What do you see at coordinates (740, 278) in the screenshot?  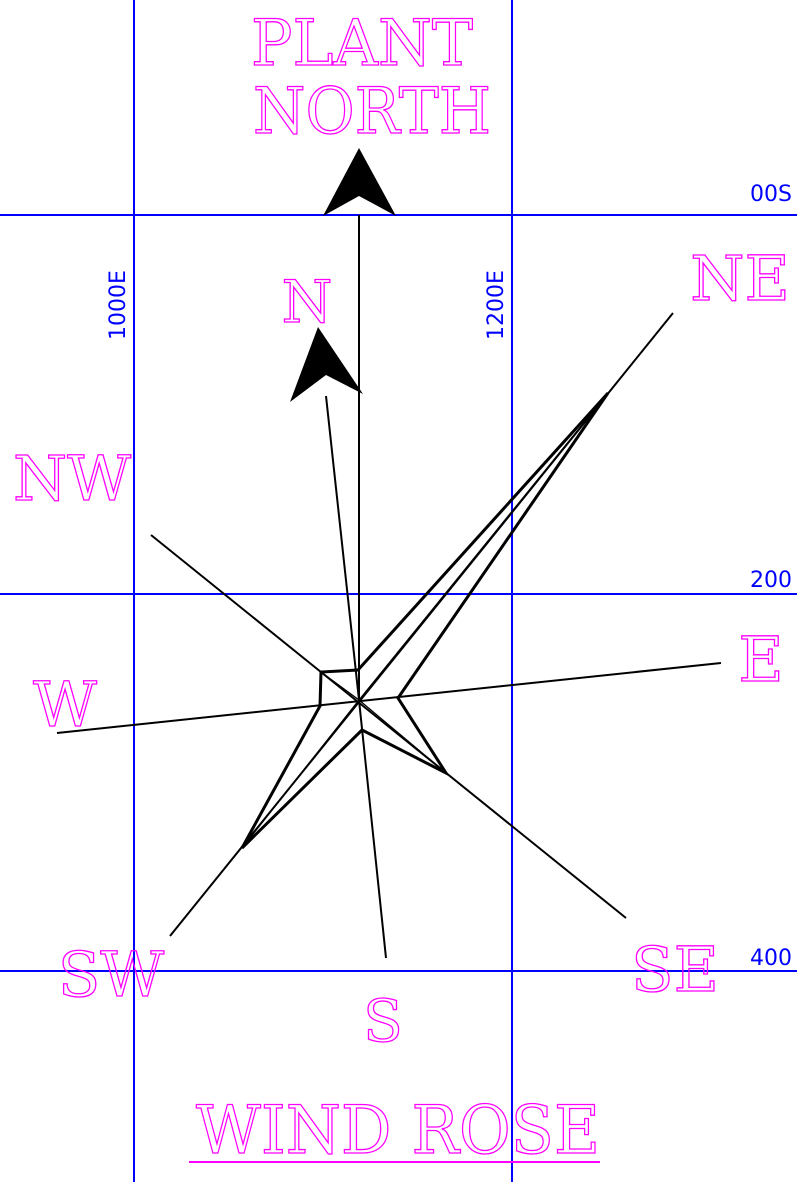 I see `direction-label-ne: NE` at bounding box center [740, 278].